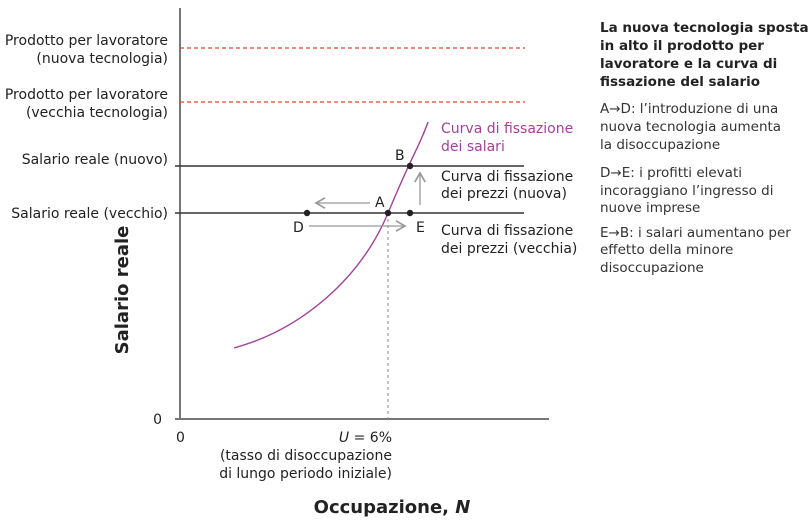 This screenshot has height=524, width=810. Describe the element at coordinates (420, 228) in the screenshot. I see `label-e: E` at that location.